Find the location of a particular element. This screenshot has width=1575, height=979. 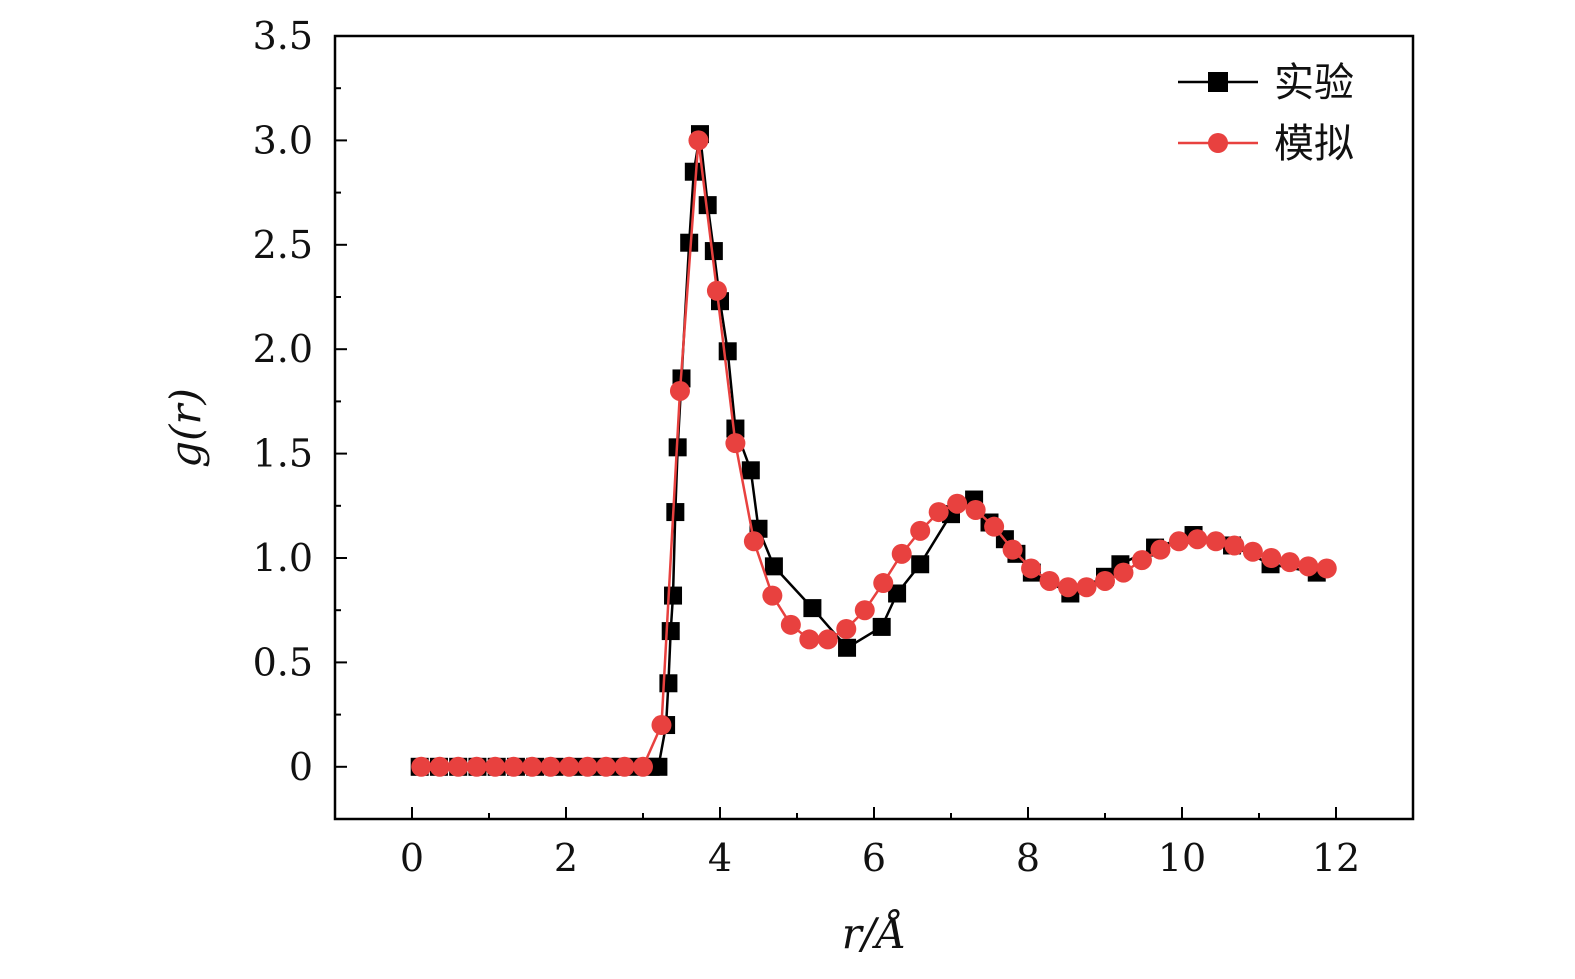

legend-marker-circle is located at coordinates (1218, 143).